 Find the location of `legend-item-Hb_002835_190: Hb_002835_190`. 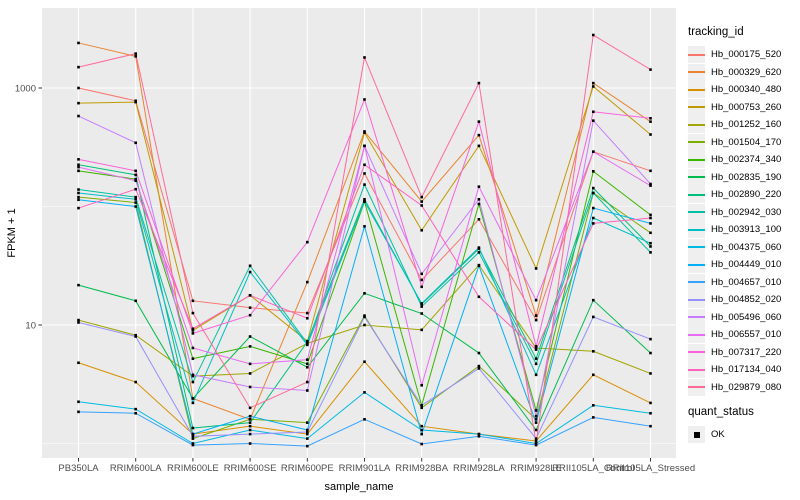

legend-item-Hb_002835_190: Hb_002835_190 is located at coordinates (744, 177).